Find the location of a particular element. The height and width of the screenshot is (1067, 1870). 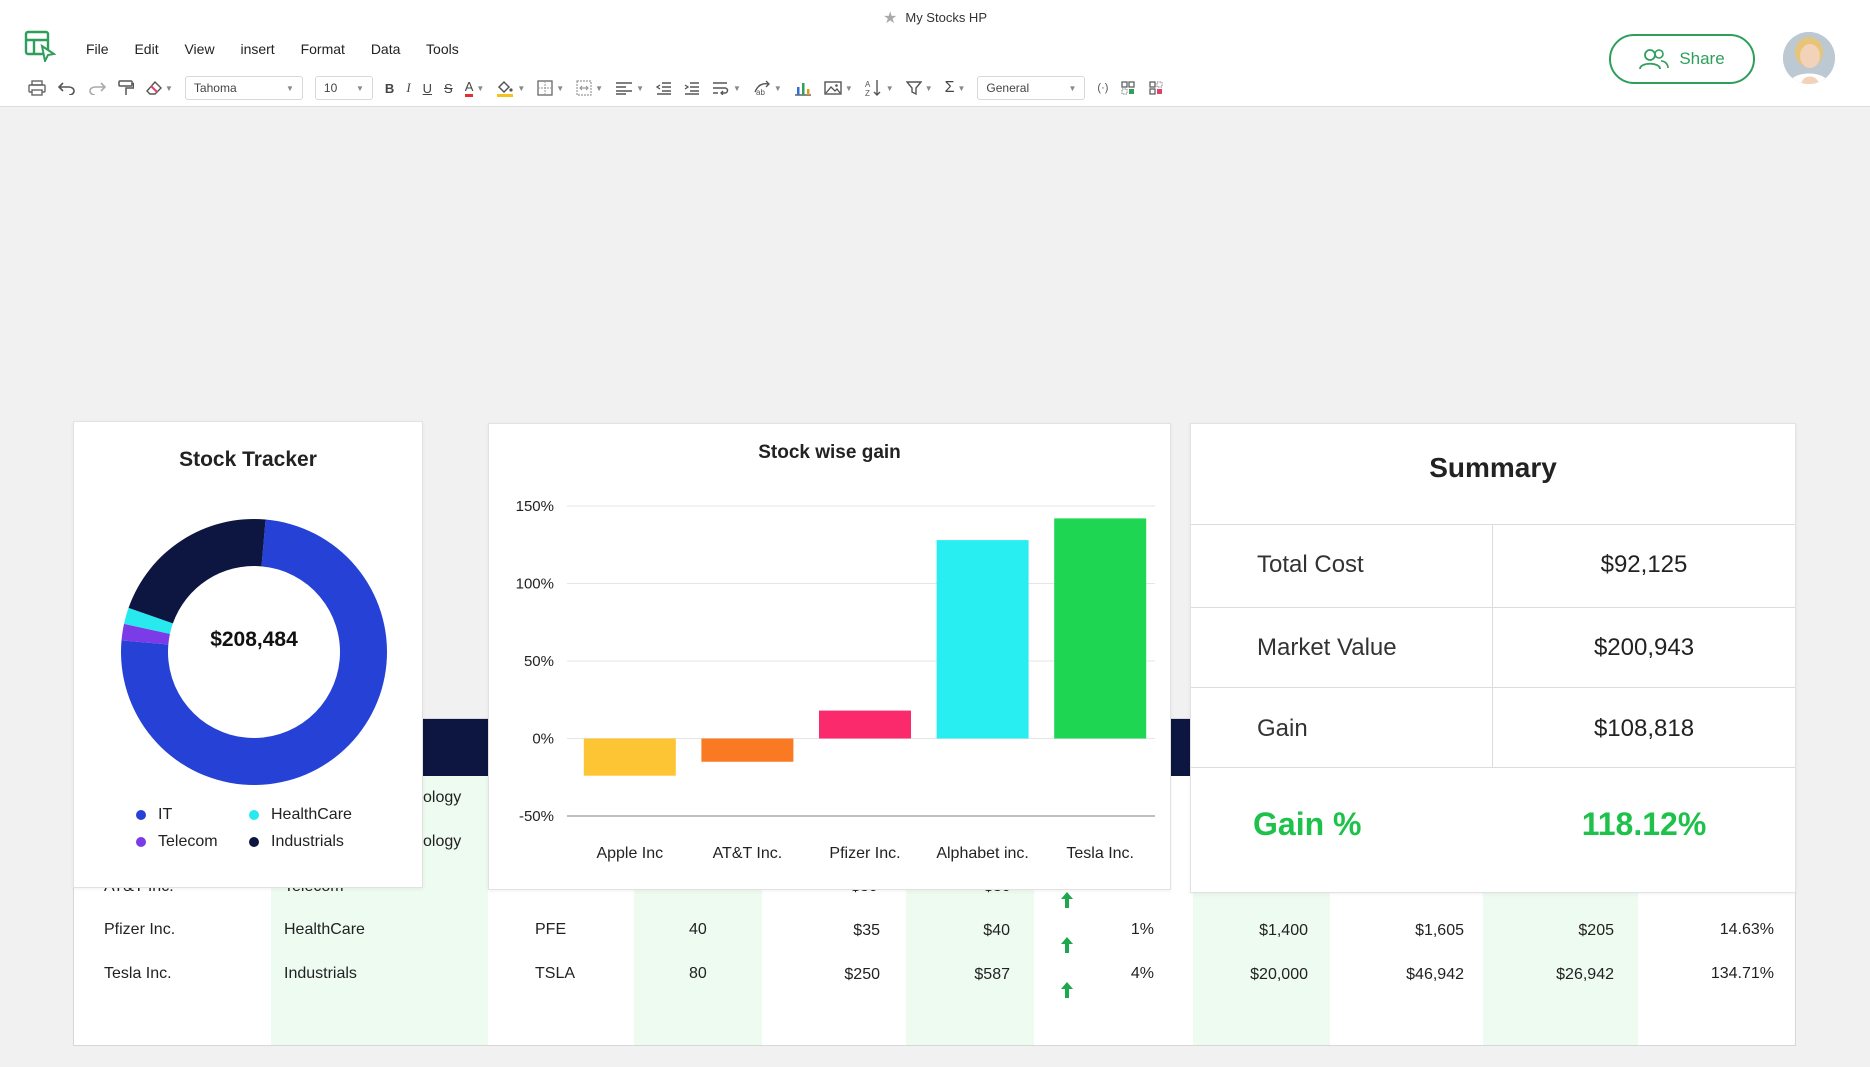

stock-name-cell: Pfizer Inc. is located at coordinates (140, 929).